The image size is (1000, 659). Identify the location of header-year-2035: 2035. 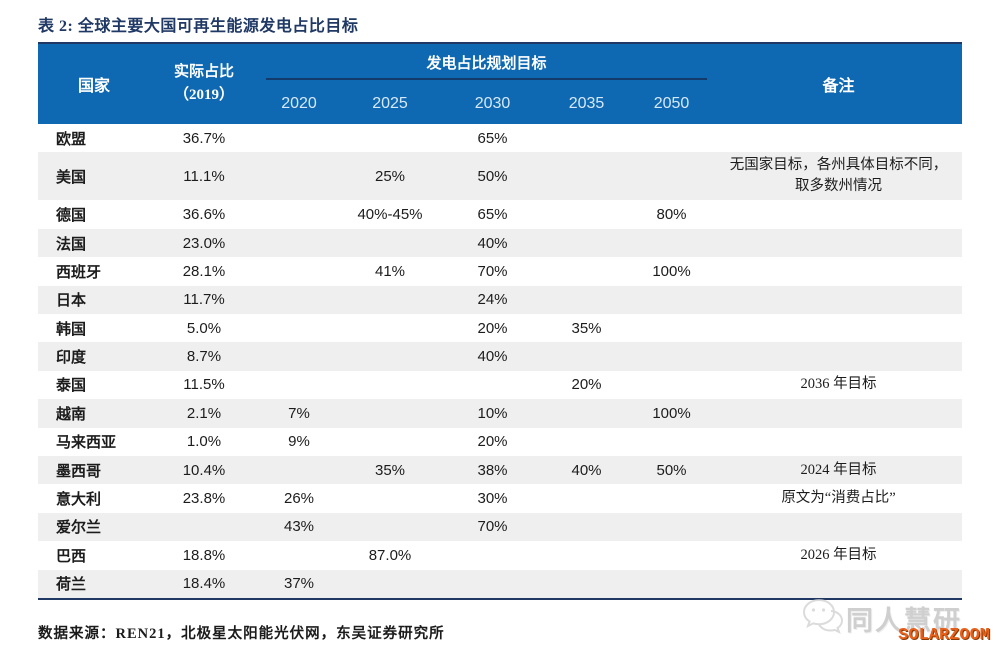
(586, 103).